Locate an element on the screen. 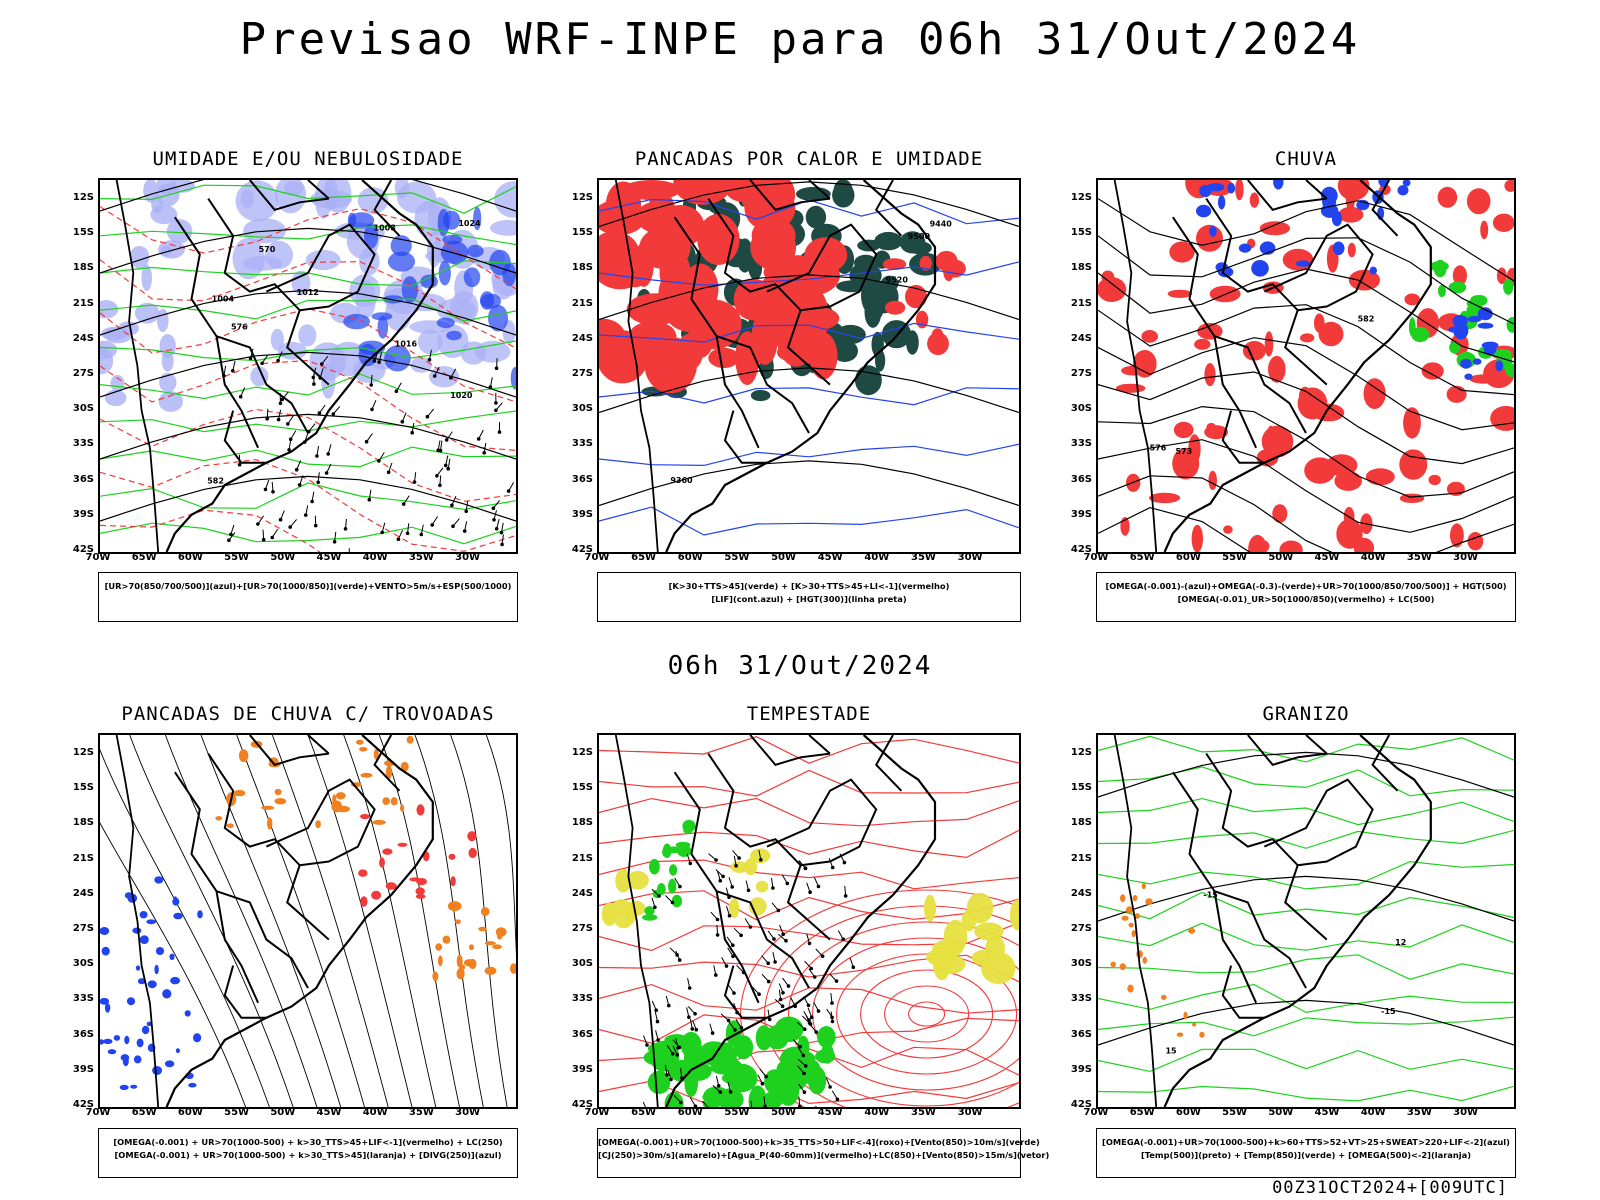 The width and height of the screenshot is (1600, 1200). contour-labels: -15 12 -15 15 is located at coordinates (1285, 973).